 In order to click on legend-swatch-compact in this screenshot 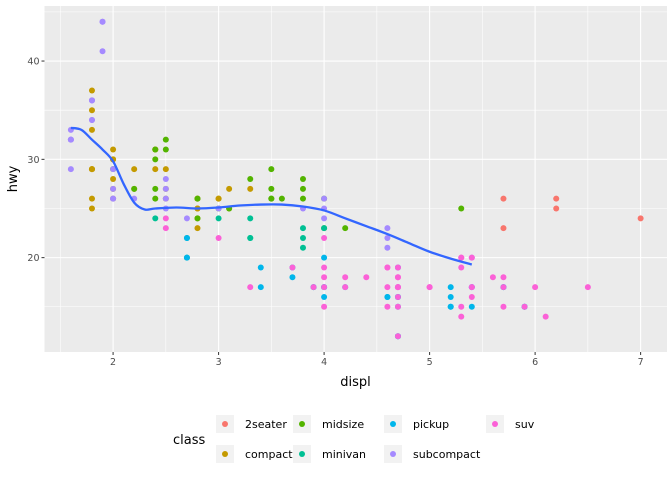, I will do `click(225, 454)`.